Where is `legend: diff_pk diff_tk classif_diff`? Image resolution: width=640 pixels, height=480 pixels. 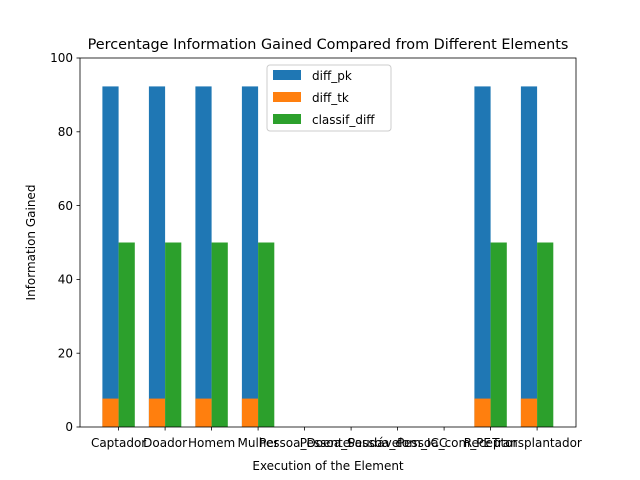 legend: diff_pk diff_tk classif_diff is located at coordinates (329, 98).